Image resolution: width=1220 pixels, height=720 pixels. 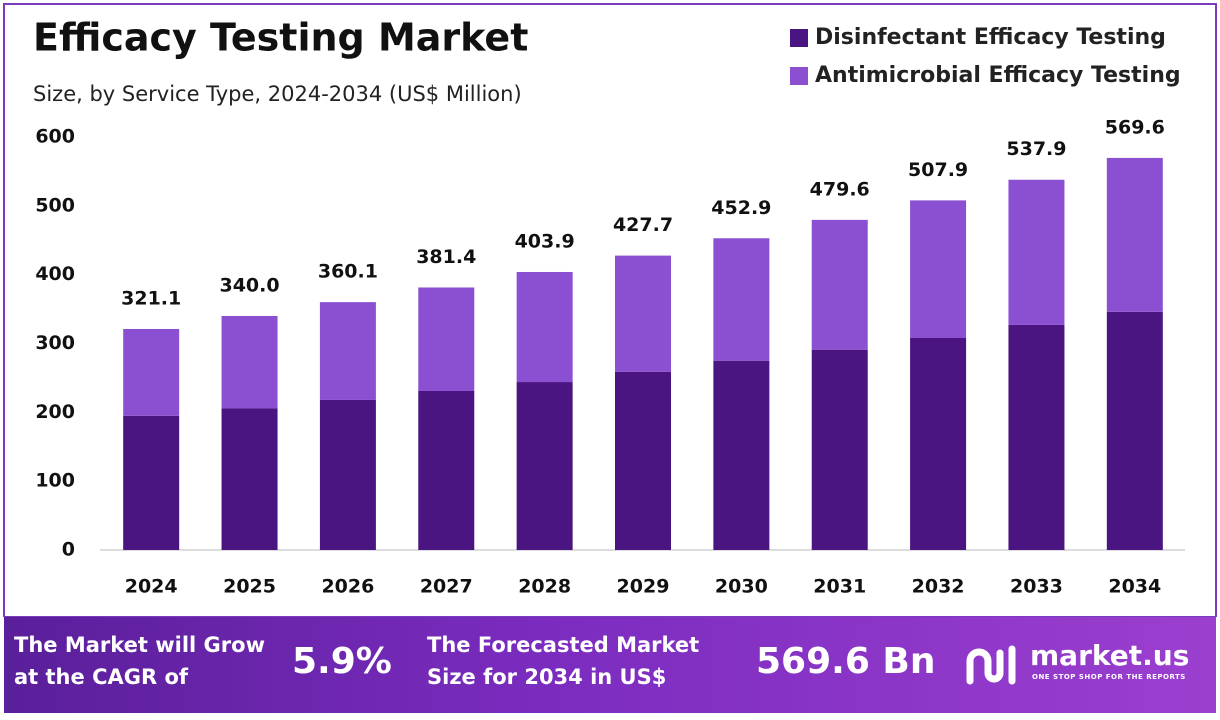 I want to click on legend-label: Antimicrobial Efficacy Testing, so click(x=998, y=75).